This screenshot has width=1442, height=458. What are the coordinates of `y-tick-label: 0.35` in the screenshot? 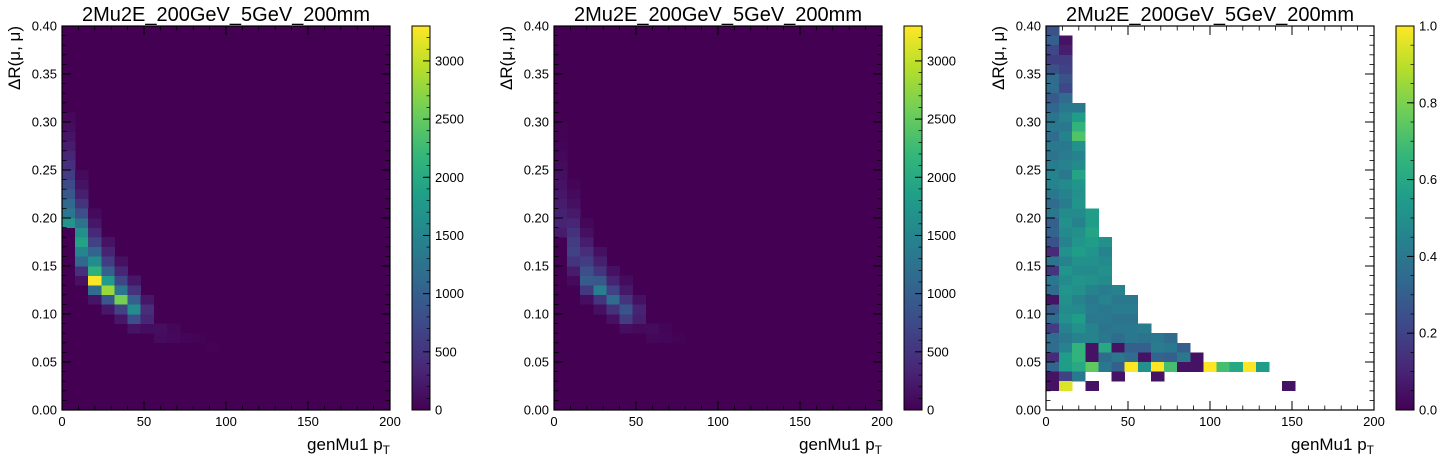 It's located at (536, 74).